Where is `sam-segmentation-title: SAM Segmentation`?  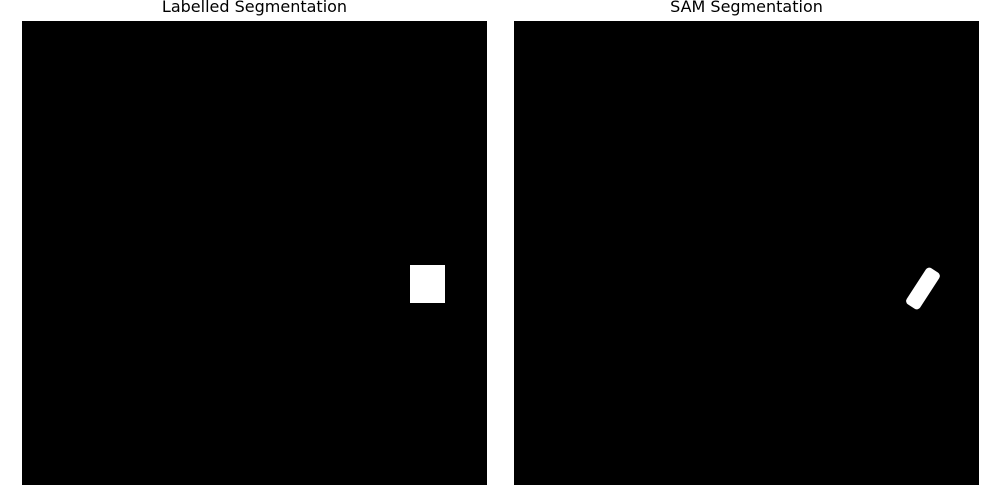
sam-segmentation-title: SAM Segmentation is located at coordinates (746, 8).